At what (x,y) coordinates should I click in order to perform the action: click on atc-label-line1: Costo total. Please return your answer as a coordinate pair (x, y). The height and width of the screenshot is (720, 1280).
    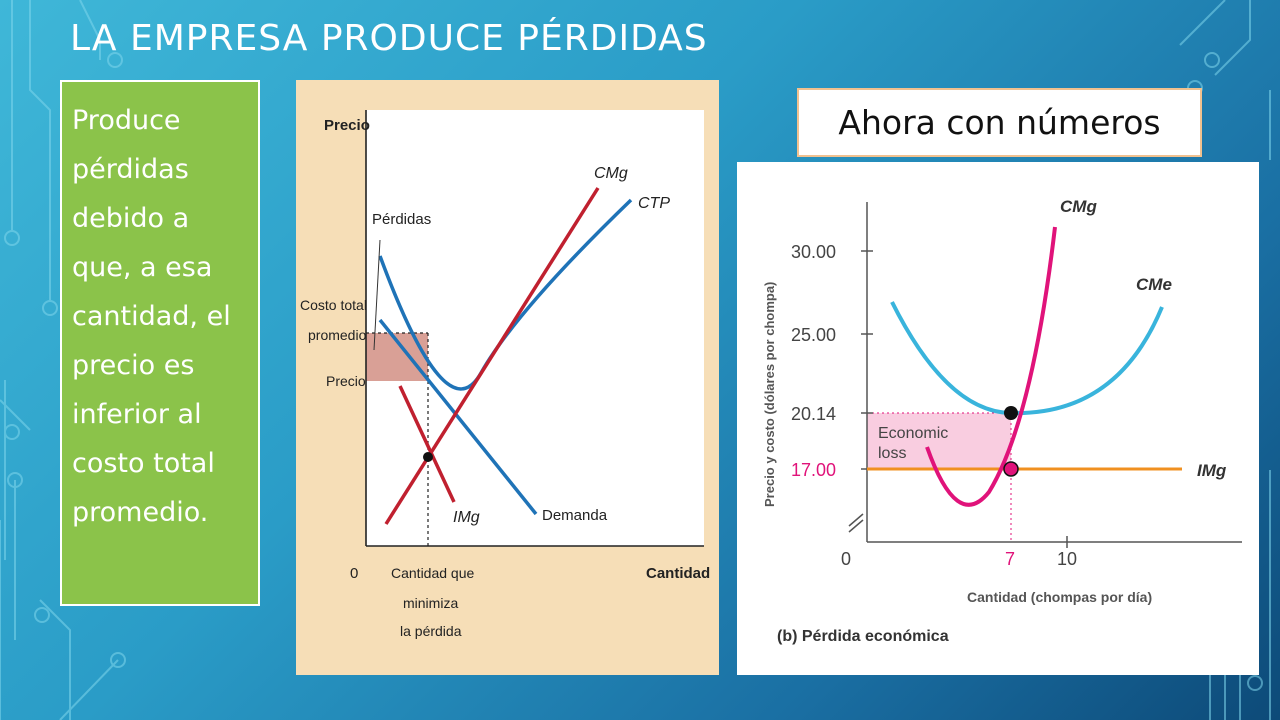
    Looking at the image, I should click on (333, 305).